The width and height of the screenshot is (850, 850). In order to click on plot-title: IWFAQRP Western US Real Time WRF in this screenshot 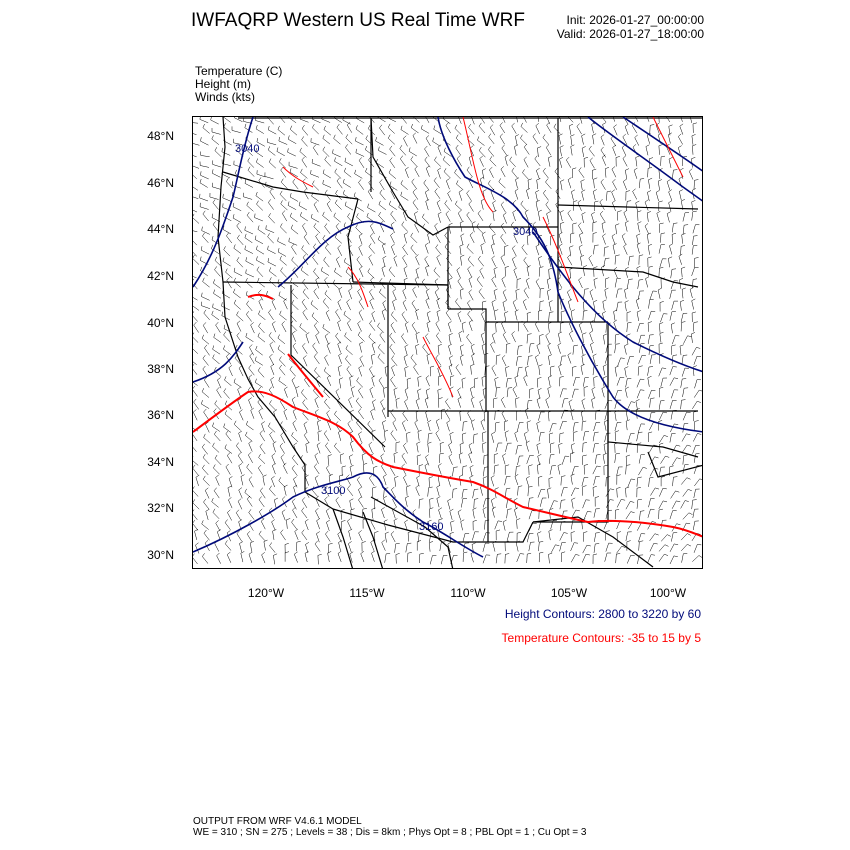, I will do `click(358, 20)`.